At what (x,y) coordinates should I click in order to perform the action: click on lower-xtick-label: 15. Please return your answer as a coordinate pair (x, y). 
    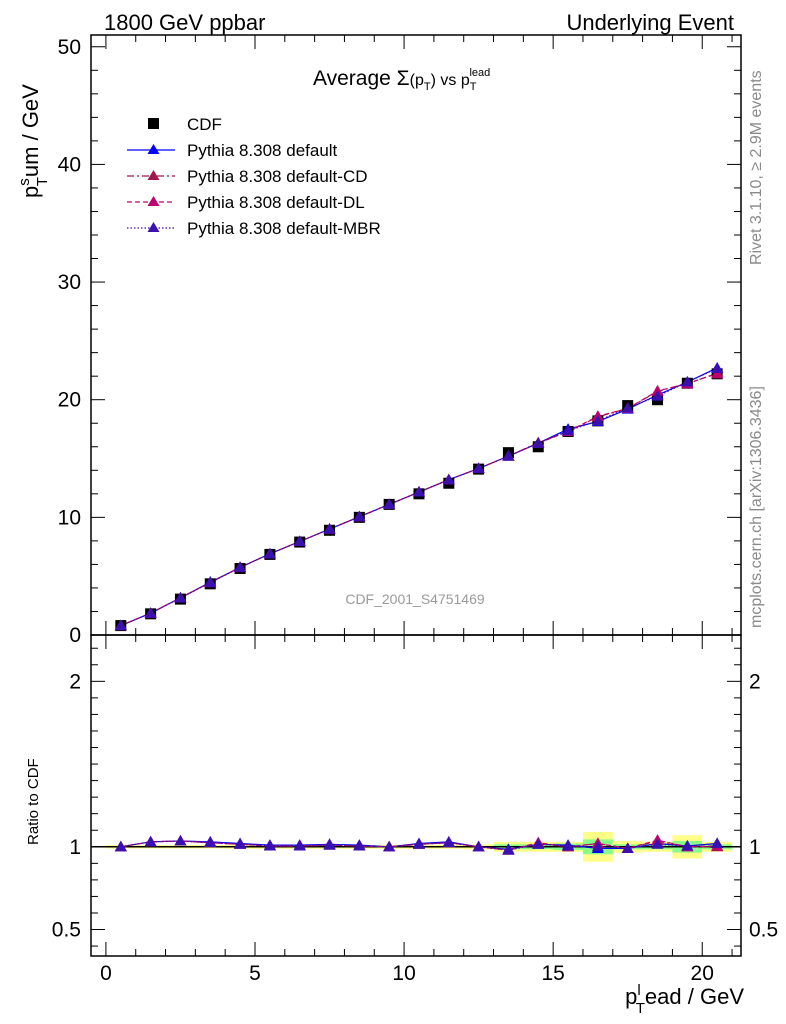
    Looking at the image, I should click on (552, 973).